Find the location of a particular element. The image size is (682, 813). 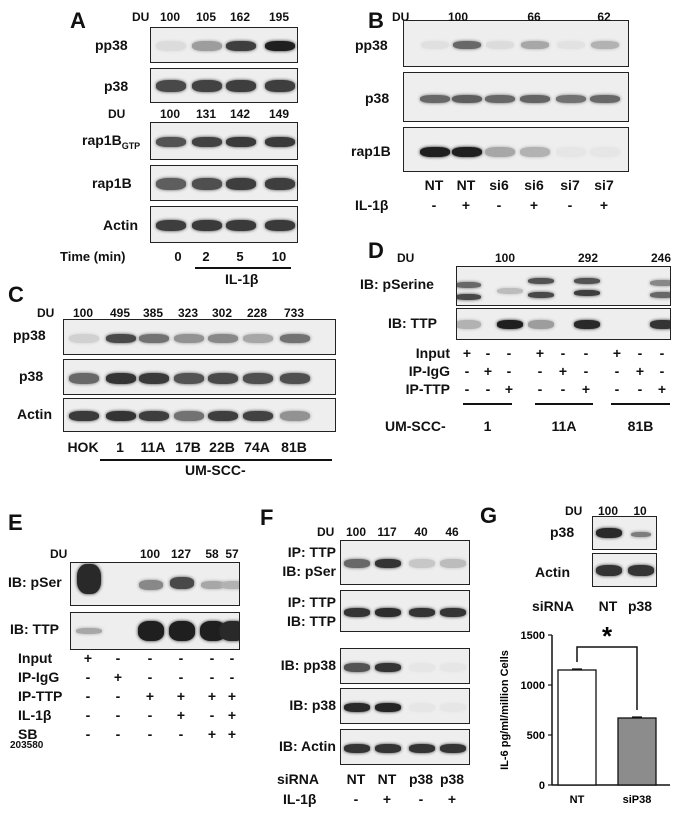

panel-b-il-sign: - is located at coordinates (570, 205).